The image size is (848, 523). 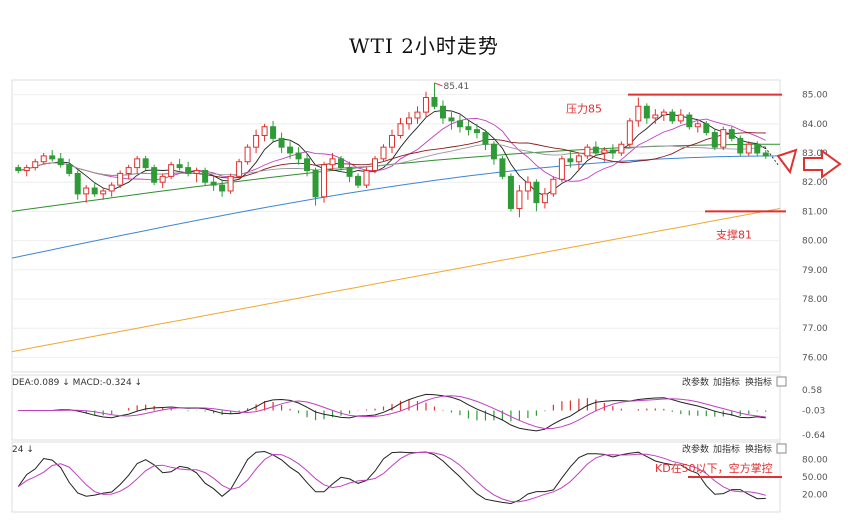 What do you see at coordinates (815, 358) in the screenshot?
I see `y-tick-label: 76.00` at bounding box center [815, 358].